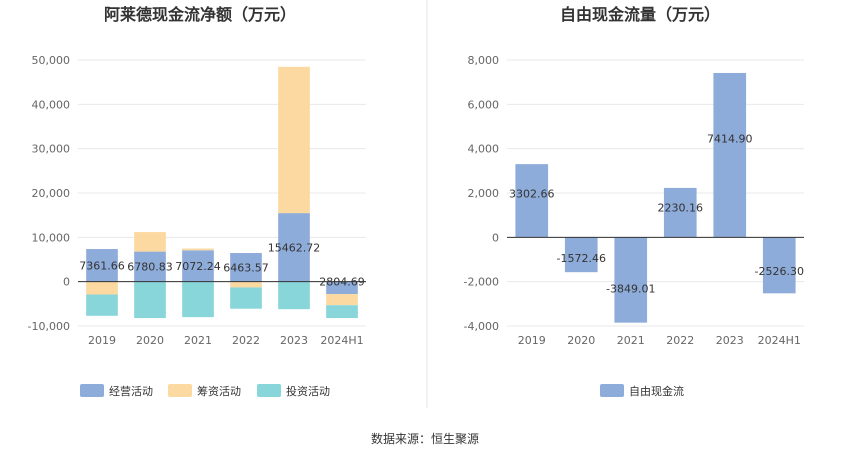  Describe the element at coordinates (308, 391) in the screenshot. I see `legend-label: 投资活动` at that location.